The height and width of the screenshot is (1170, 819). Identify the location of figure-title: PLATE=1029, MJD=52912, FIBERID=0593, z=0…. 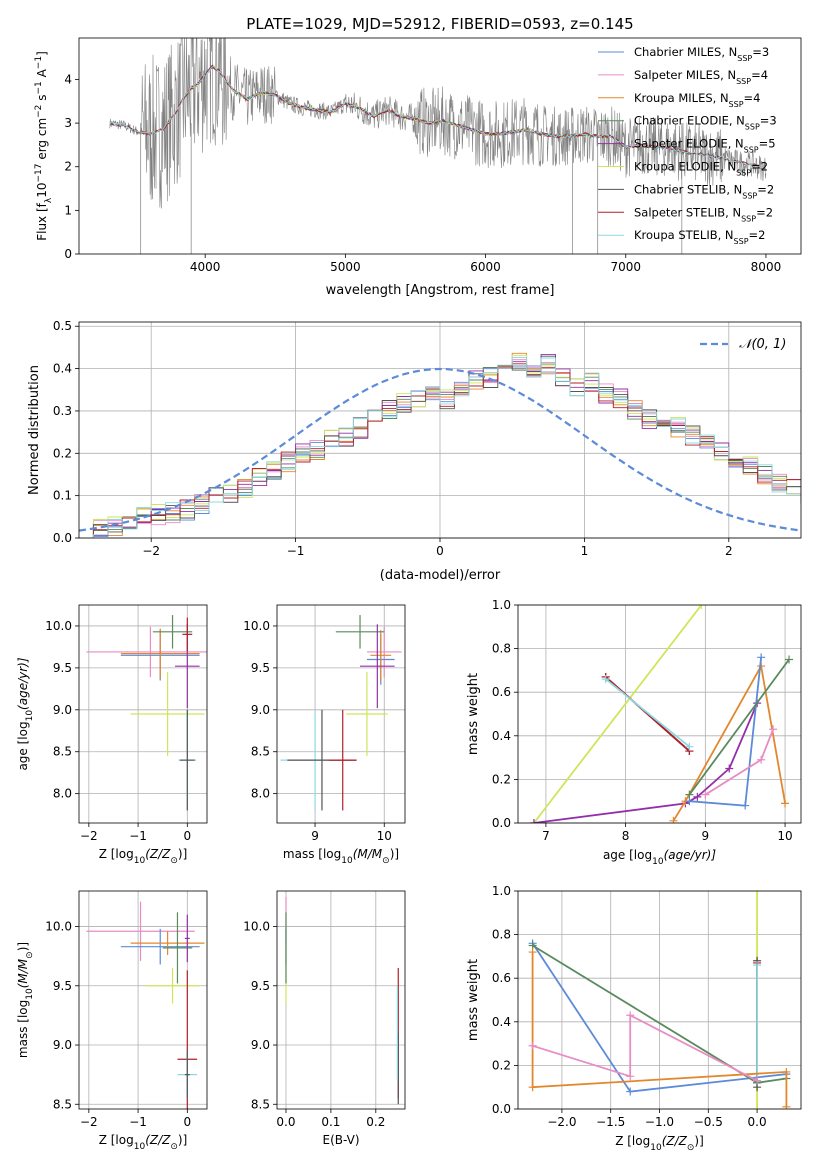
(439, 24).